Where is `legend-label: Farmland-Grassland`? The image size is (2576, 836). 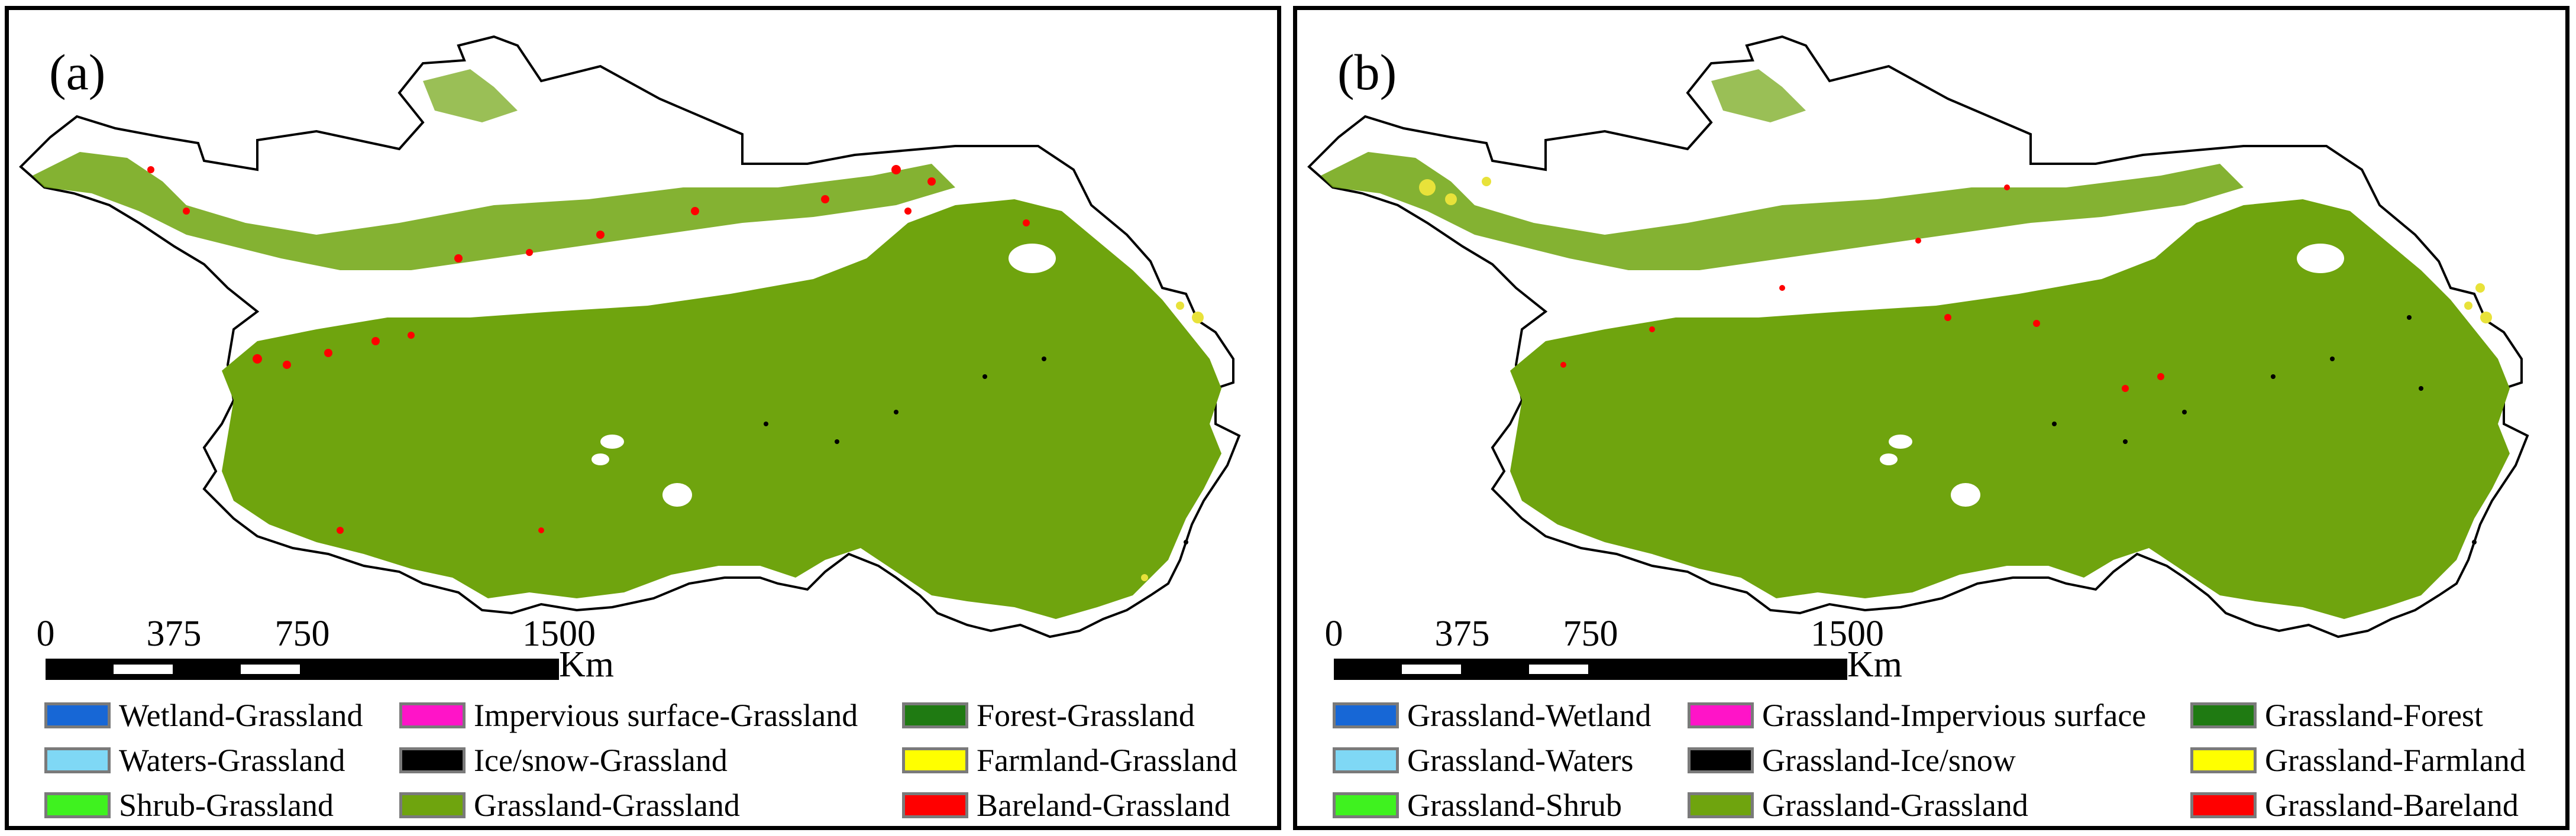
legend-label: Farmland-Grassland is located at coordinates (1107, 761).